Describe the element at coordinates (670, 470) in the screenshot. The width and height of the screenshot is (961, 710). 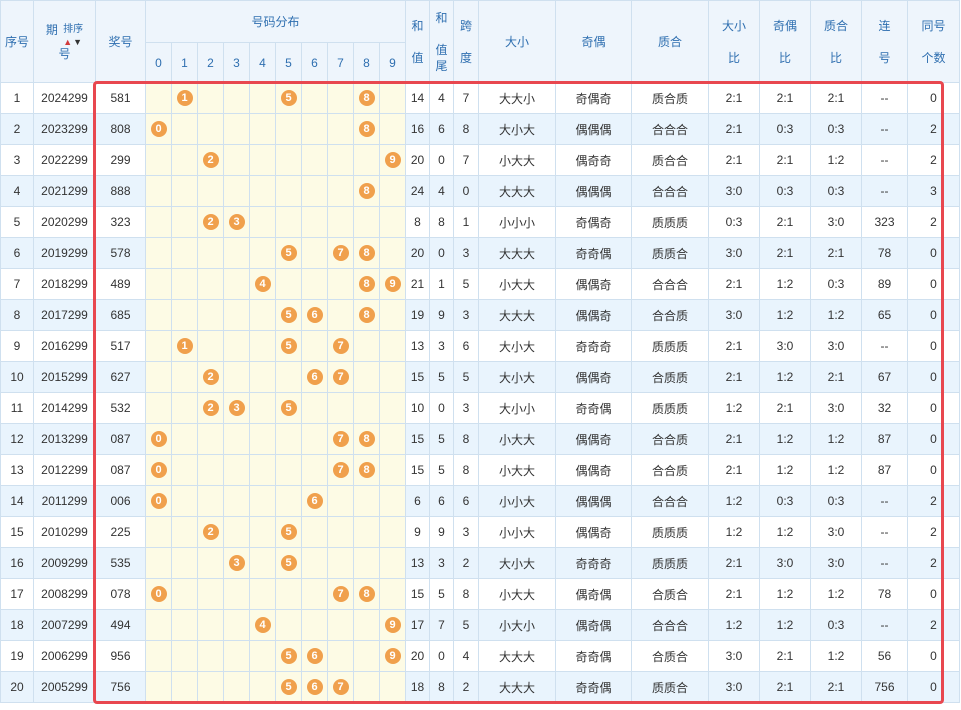
I see `prime-pattern-cell: 合合质` at that location.